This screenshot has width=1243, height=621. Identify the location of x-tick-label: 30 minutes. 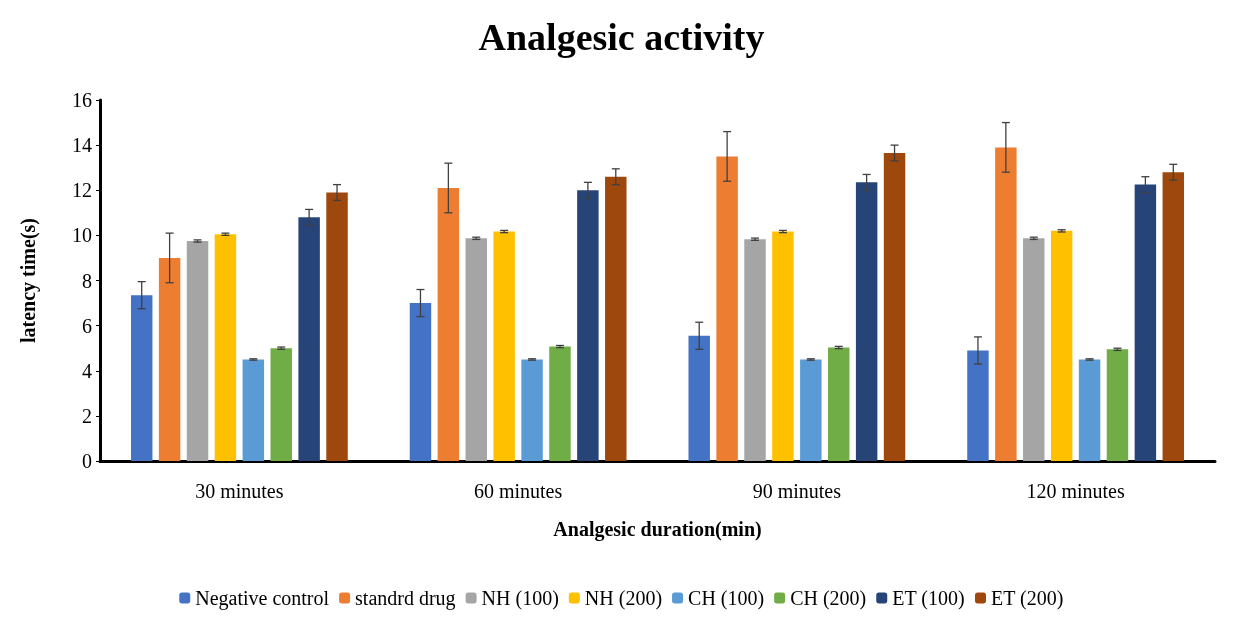
(239, 491).